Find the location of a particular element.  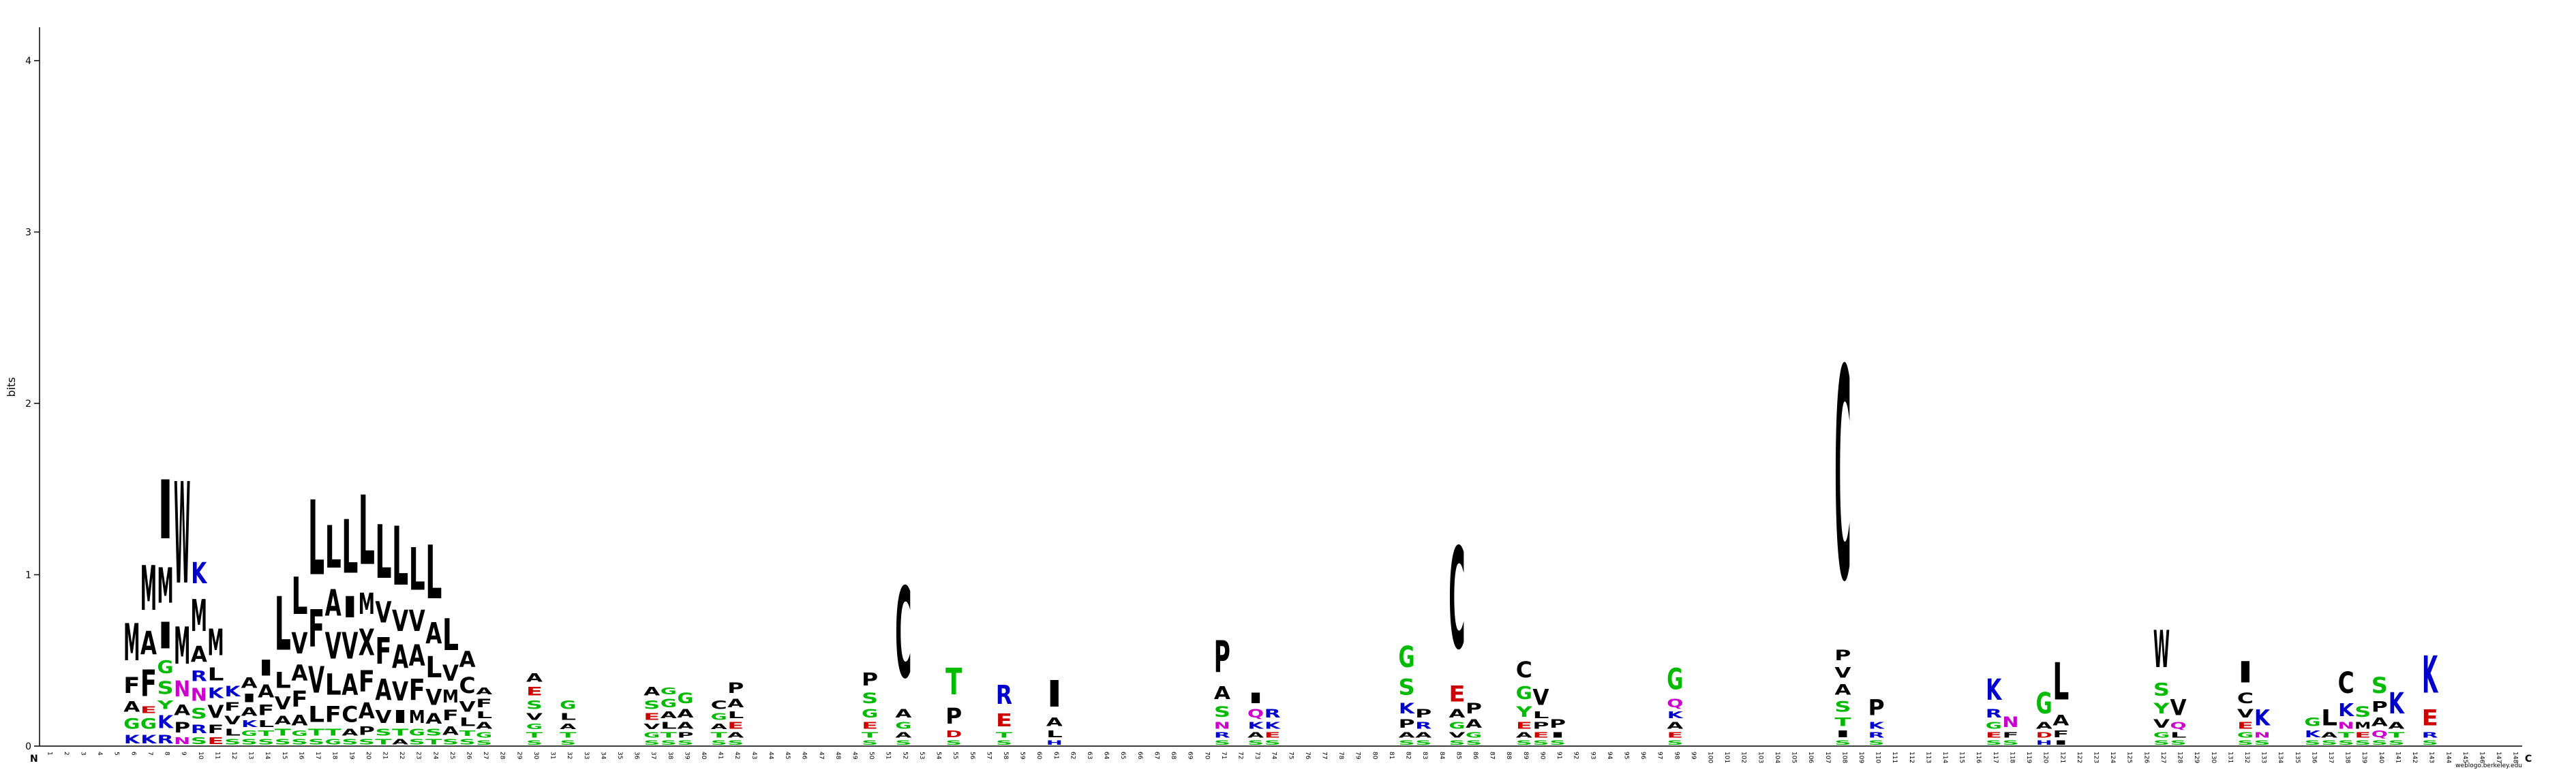

x-tick-label: 135 is located at coordinates (2297, 758).